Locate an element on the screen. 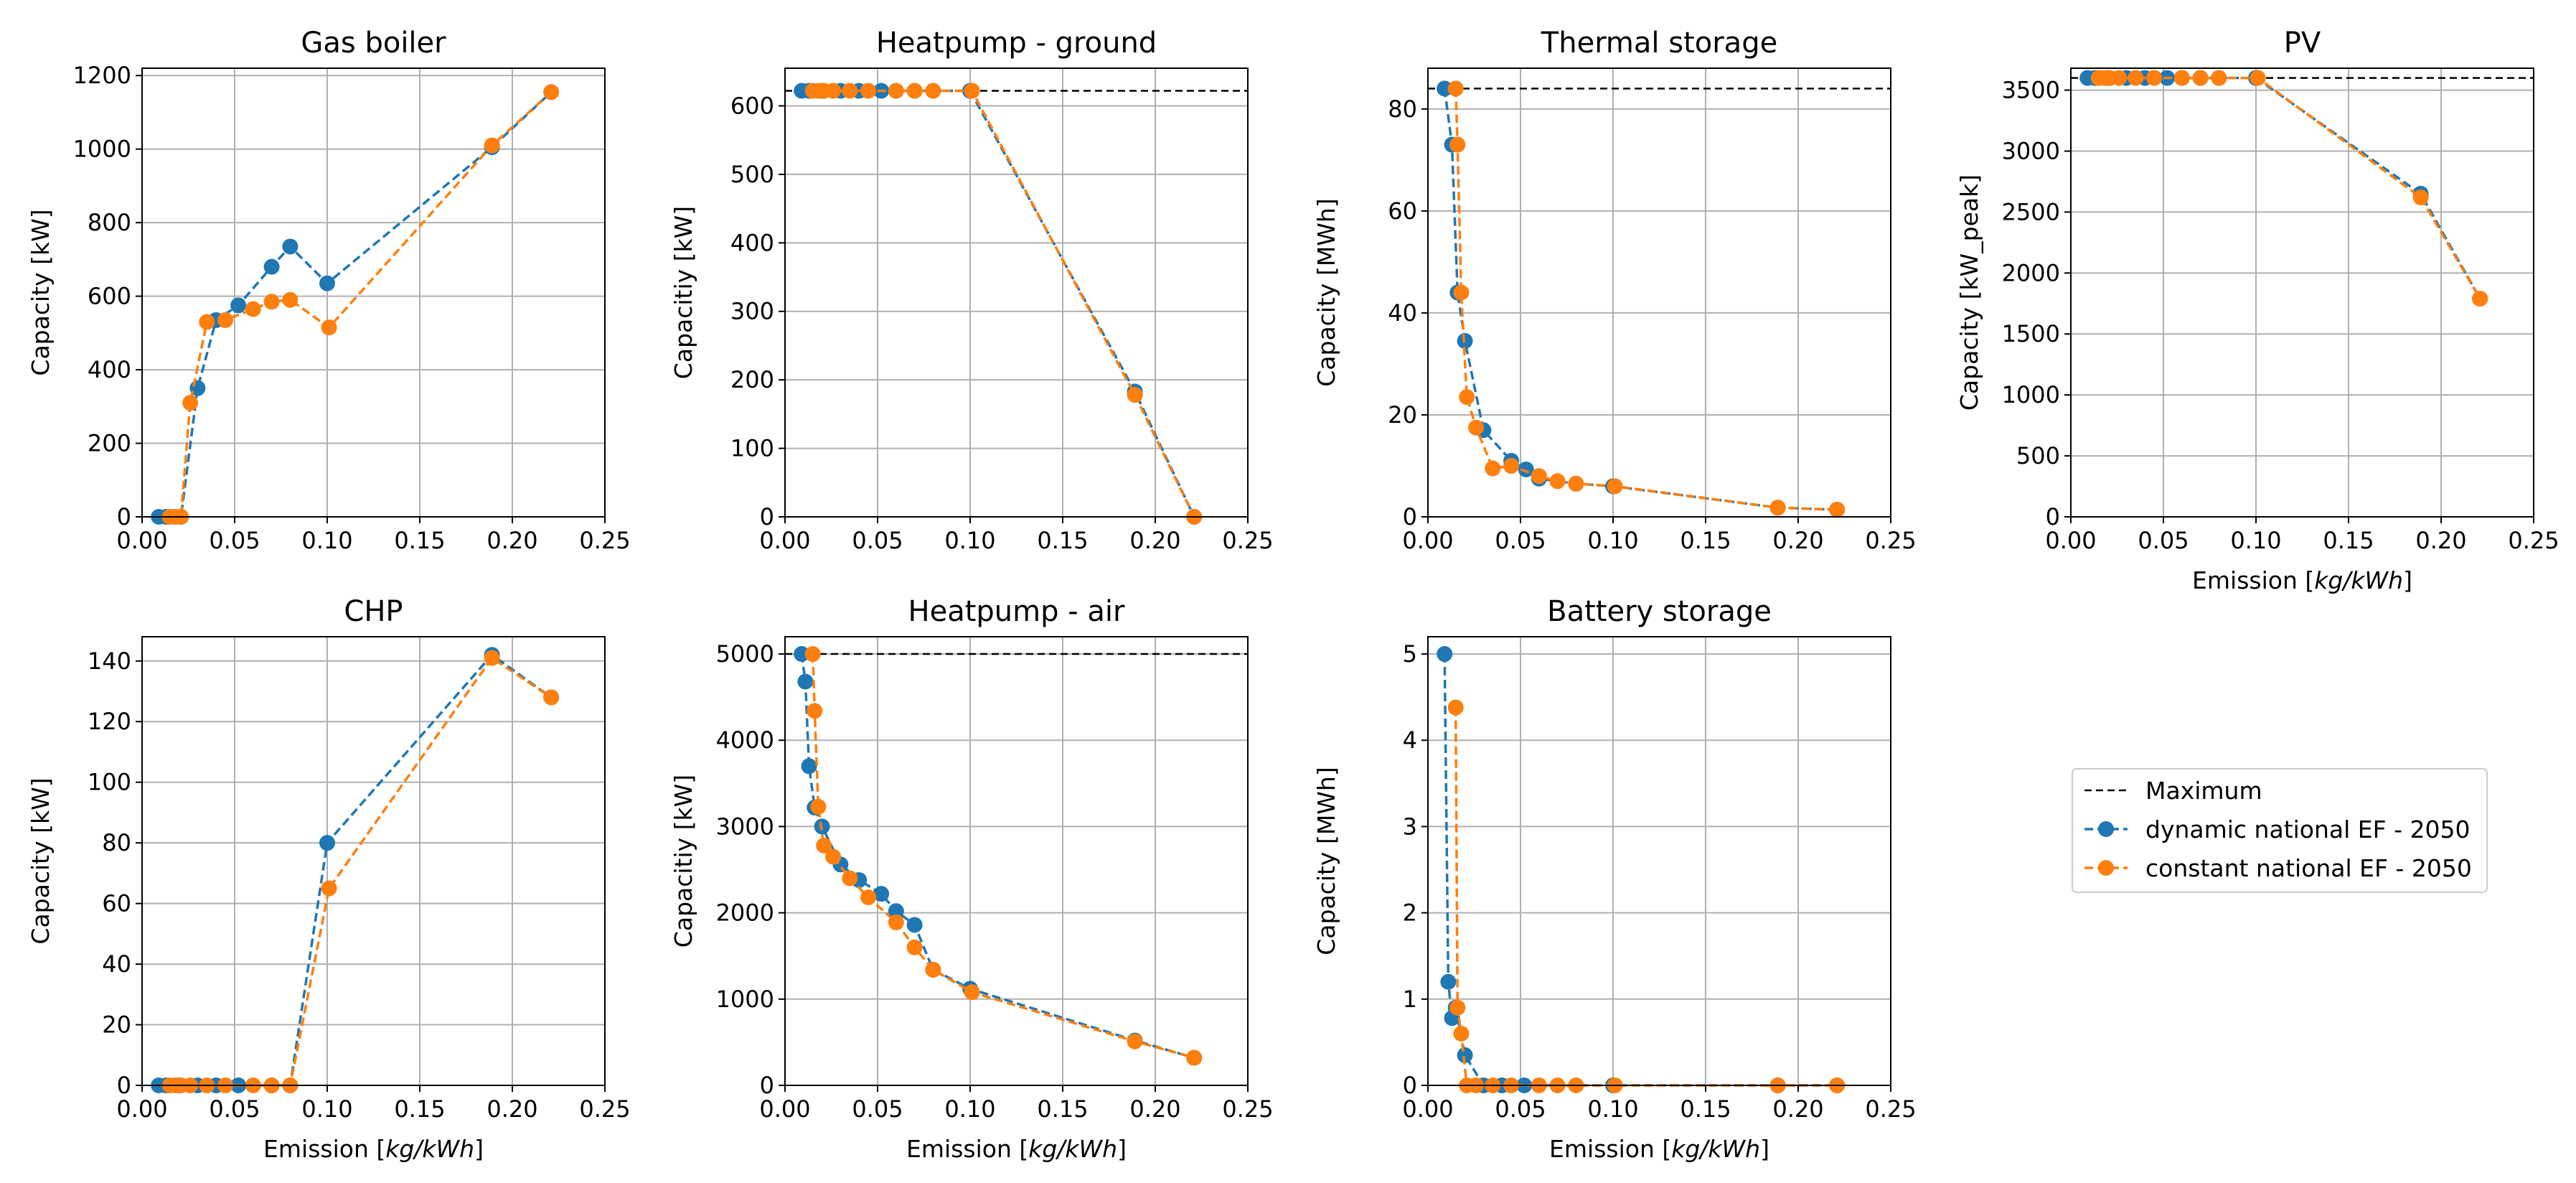 The width and height of the screenshot is (2576, 1183). y-axis-label: Capacitiy [kW] is located at coordinates (683, 862).